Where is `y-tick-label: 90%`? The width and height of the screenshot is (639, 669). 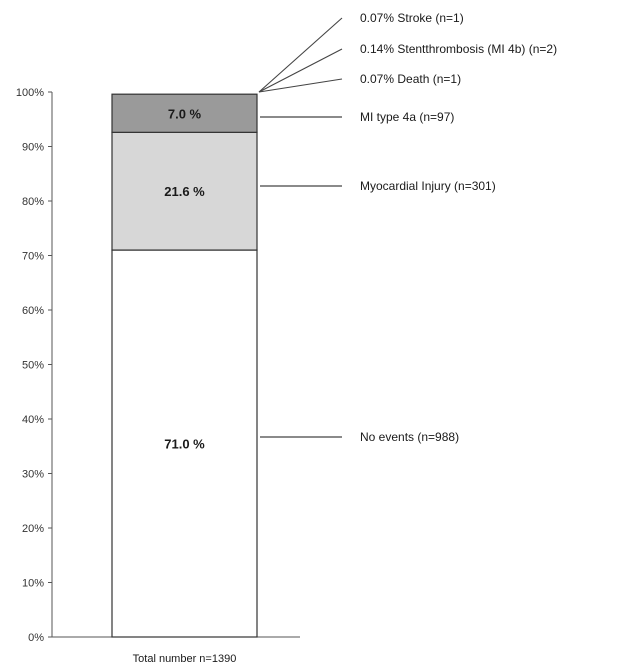 y-tick-label: 90% is located at coordinates (33, 148).